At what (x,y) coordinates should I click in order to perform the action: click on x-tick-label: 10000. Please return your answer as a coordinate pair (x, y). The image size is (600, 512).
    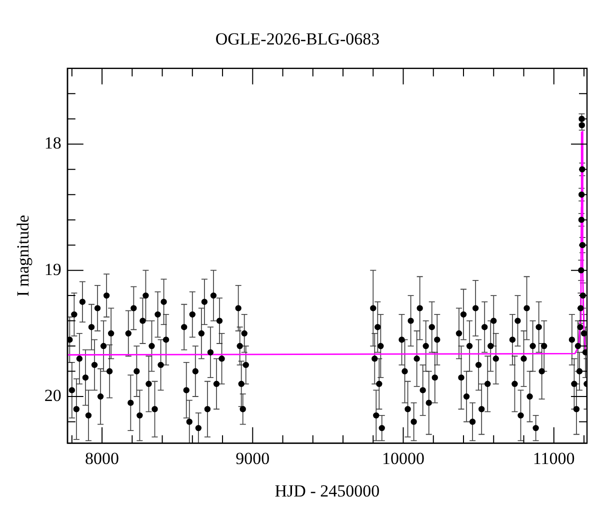
    Looking at the image, I should click on (403, 458).